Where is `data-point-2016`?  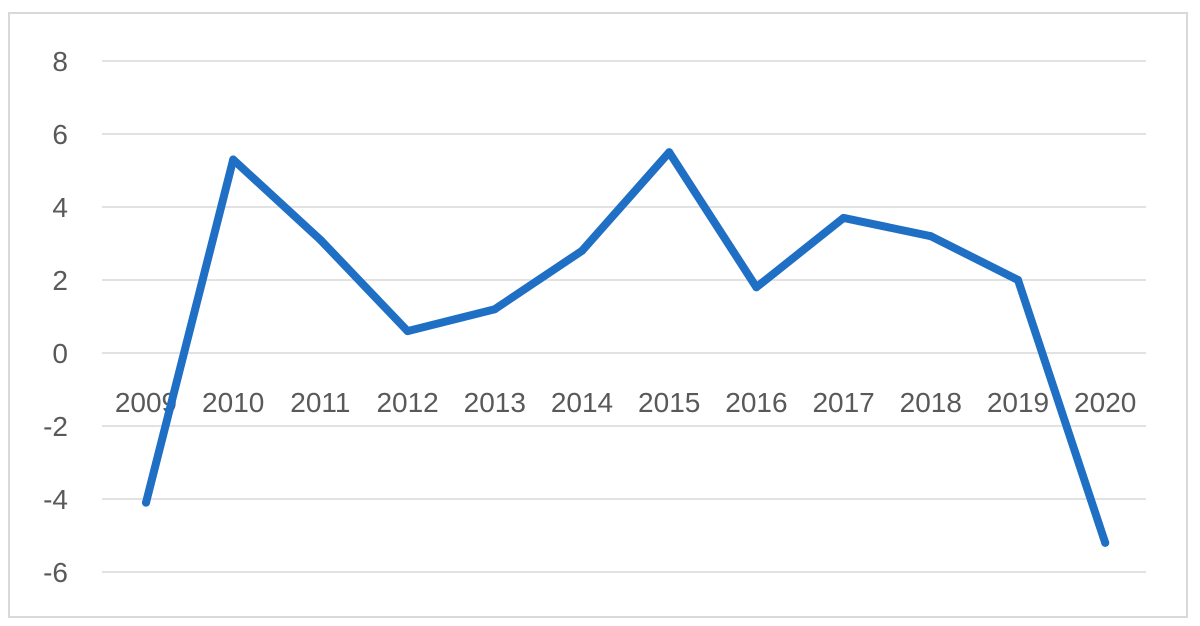 data-point-2016 is located at coordinates (756, 287).